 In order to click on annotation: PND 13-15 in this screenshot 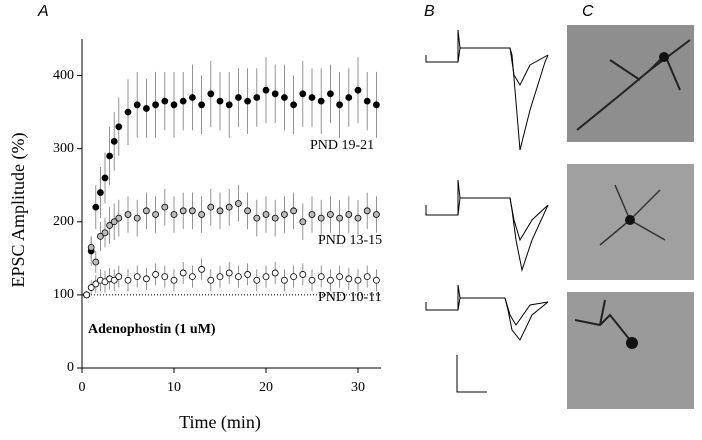, I will do `click(350, 240)`.